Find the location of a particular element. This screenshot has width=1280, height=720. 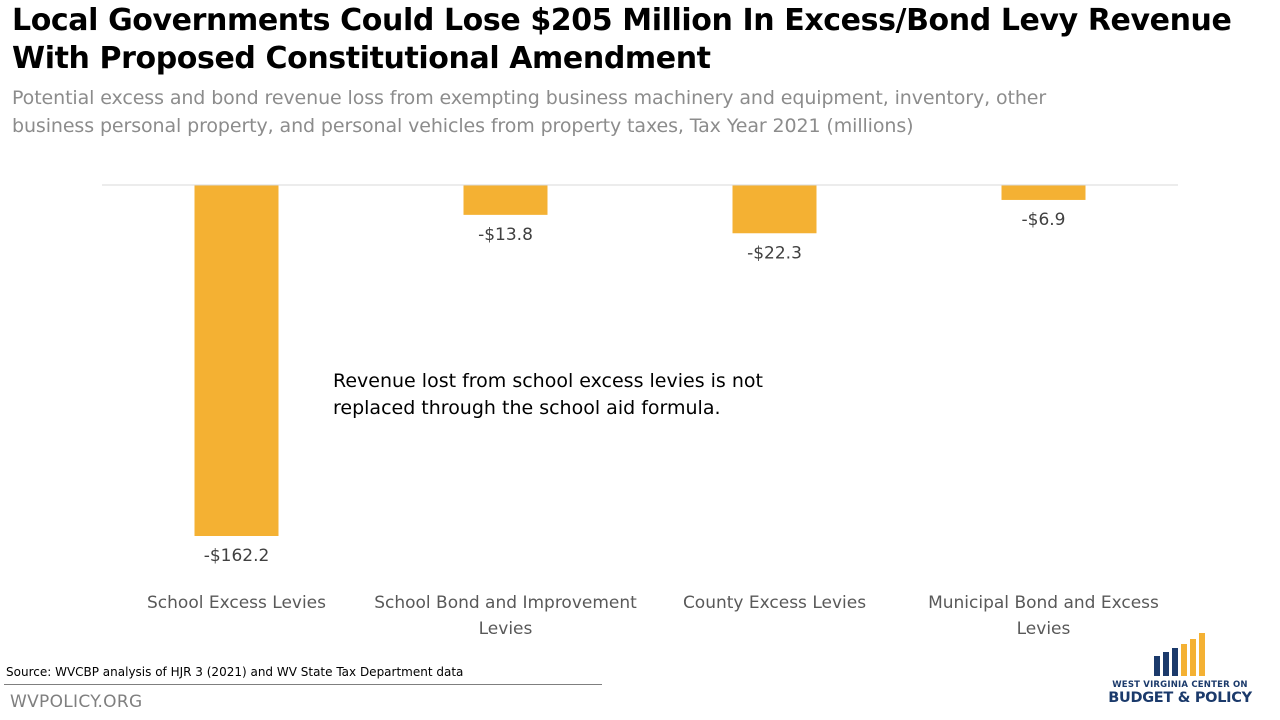

category-label: School Bond and Improvement is located at coordinates (505, 603).